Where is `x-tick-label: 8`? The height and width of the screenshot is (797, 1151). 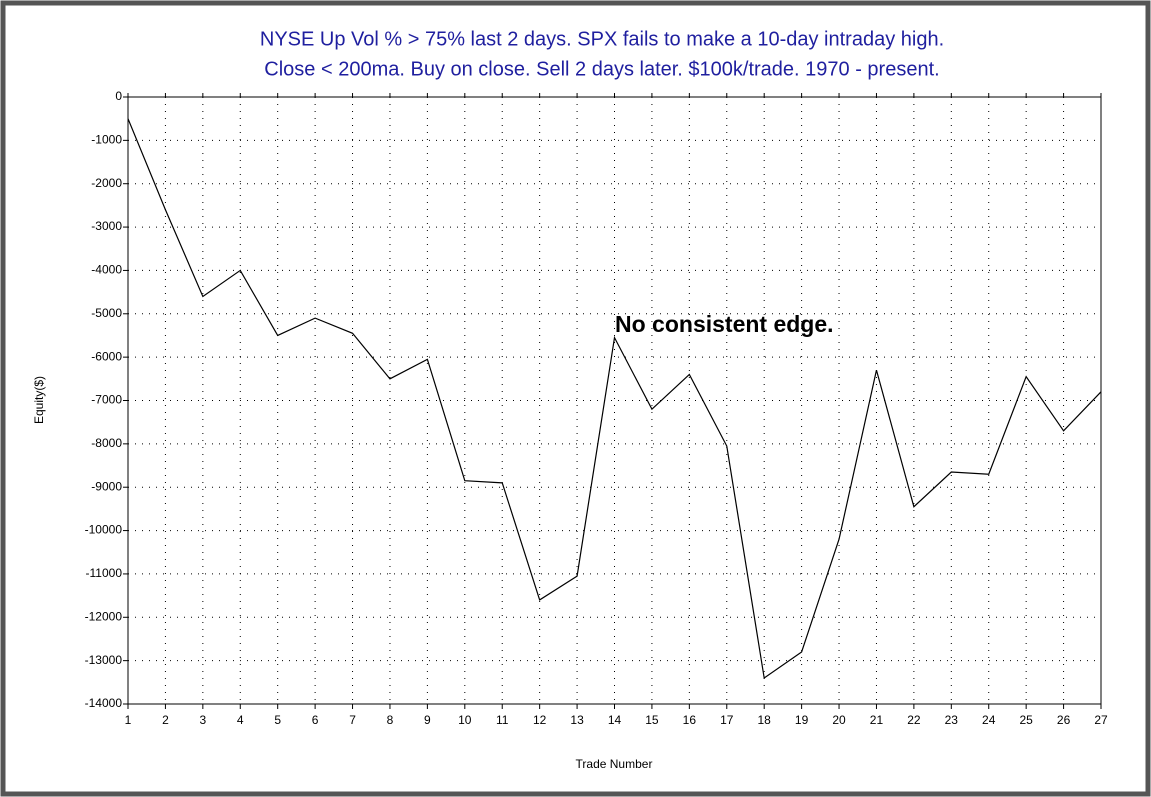 x-tick-label: 8 is located at coordinates (390, 720).